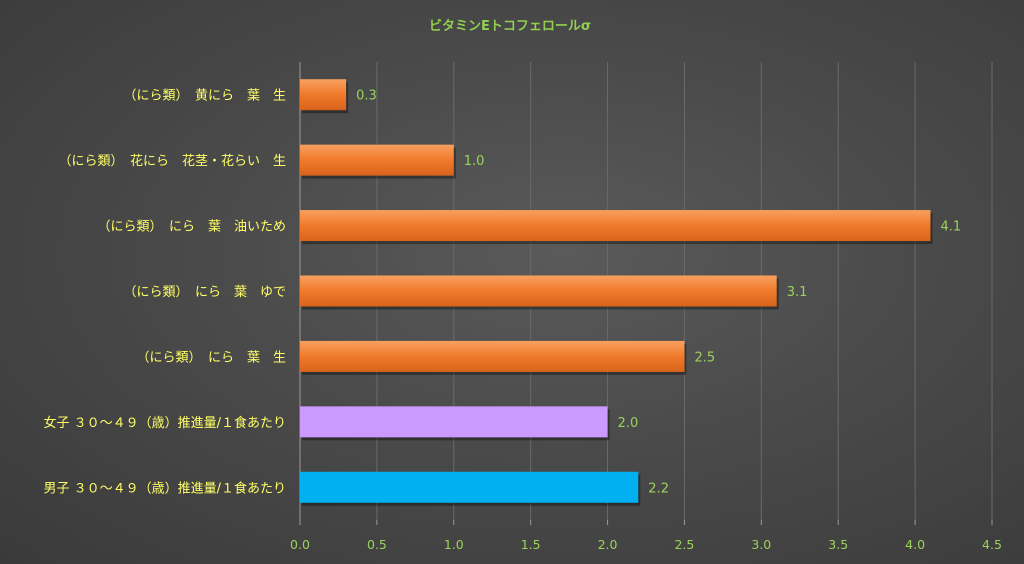 The height and width of the screenshot is (564, 1024). Describe the element at coordinates (950, 227) in the screenshot. I see `data-label: 4.1` at that location.